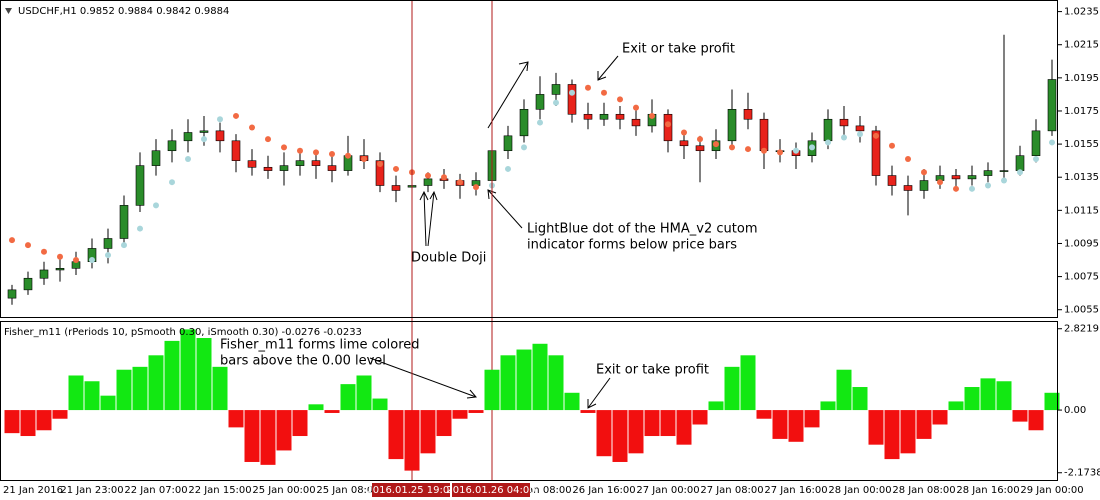 Image resolution: width=1100 pixels, height=500 pixels. Describe the element at coordinates (33, 490) in the screenshot. I see `x-tick-label: 21 Jan 2016` at that location.